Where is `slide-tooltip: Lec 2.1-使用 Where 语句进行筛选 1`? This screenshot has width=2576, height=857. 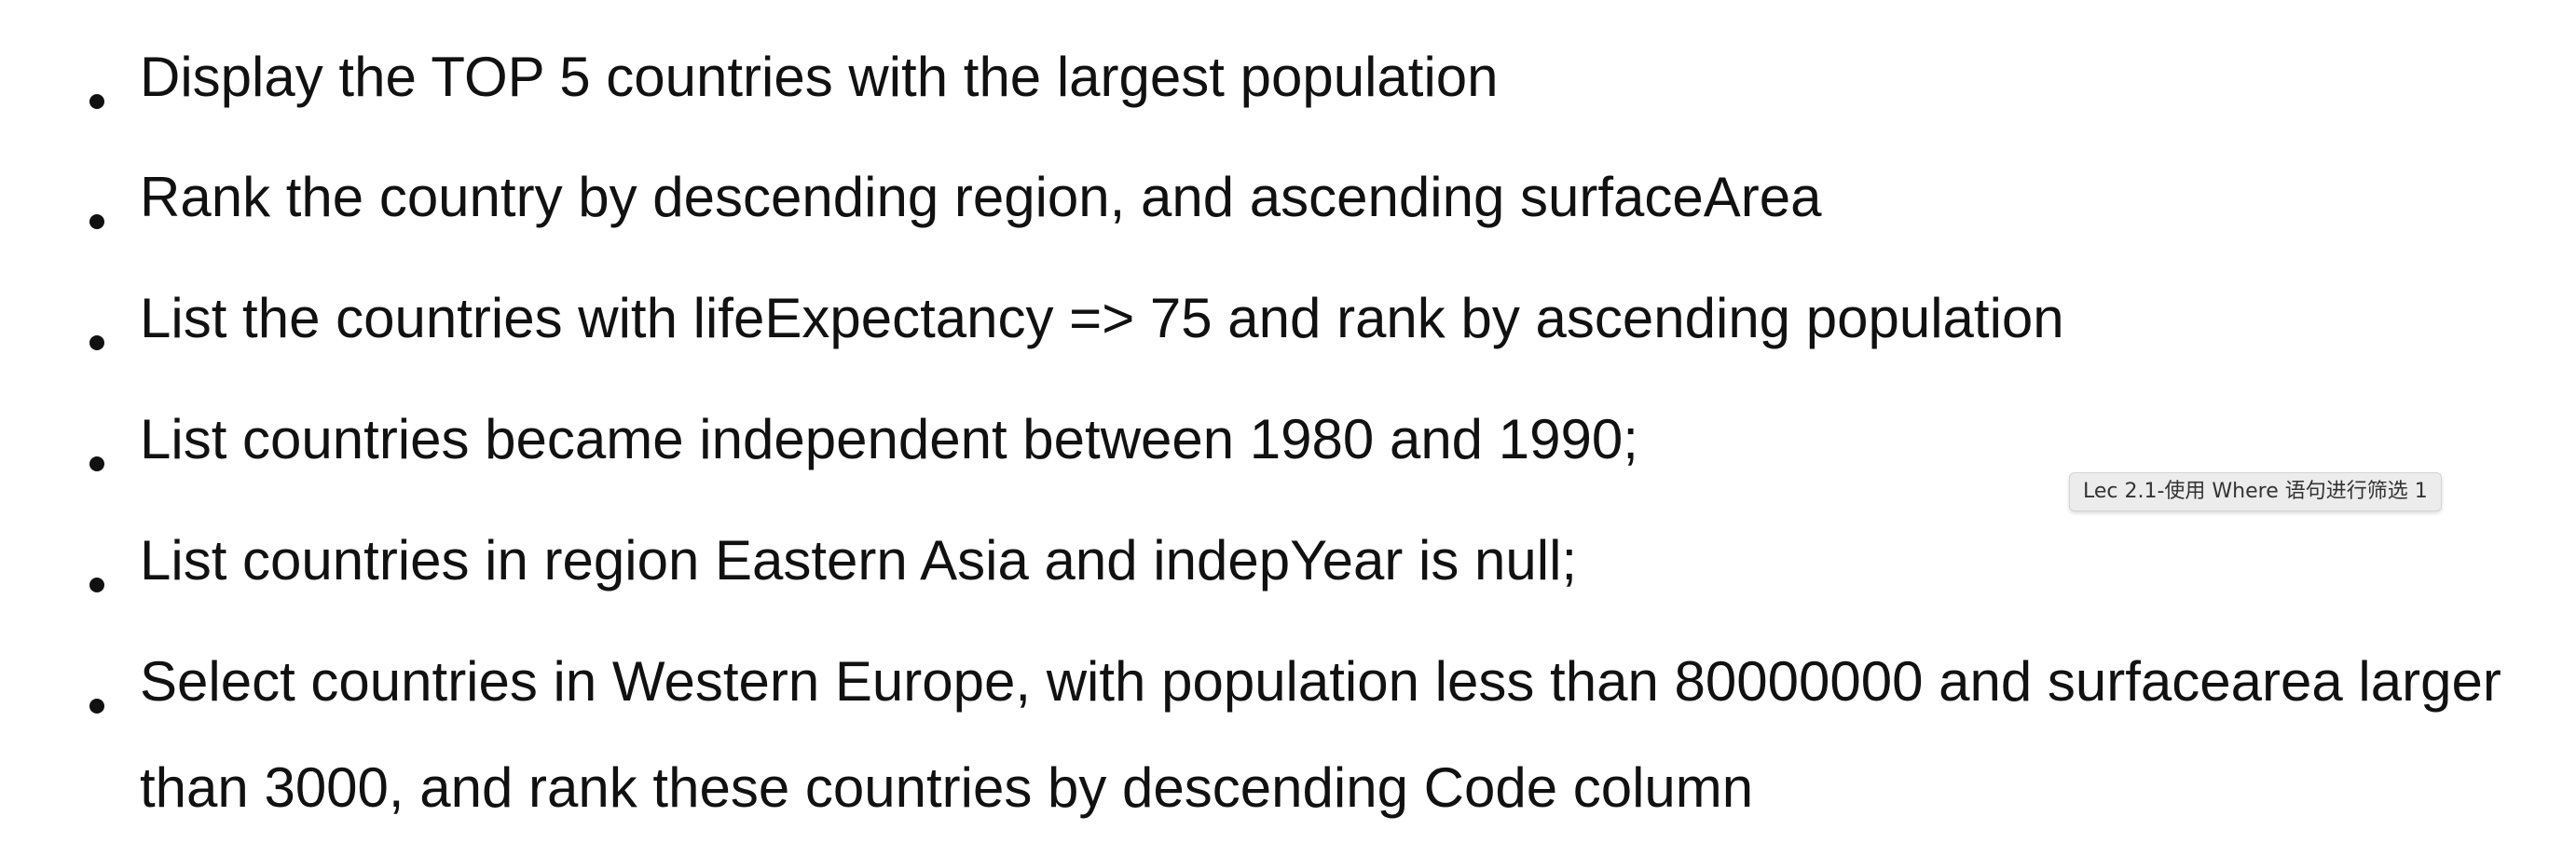 slide-tooltip: Lec 2.1-使用 Where 语句进行筛选 1 is located at coordinates (2255, 491).